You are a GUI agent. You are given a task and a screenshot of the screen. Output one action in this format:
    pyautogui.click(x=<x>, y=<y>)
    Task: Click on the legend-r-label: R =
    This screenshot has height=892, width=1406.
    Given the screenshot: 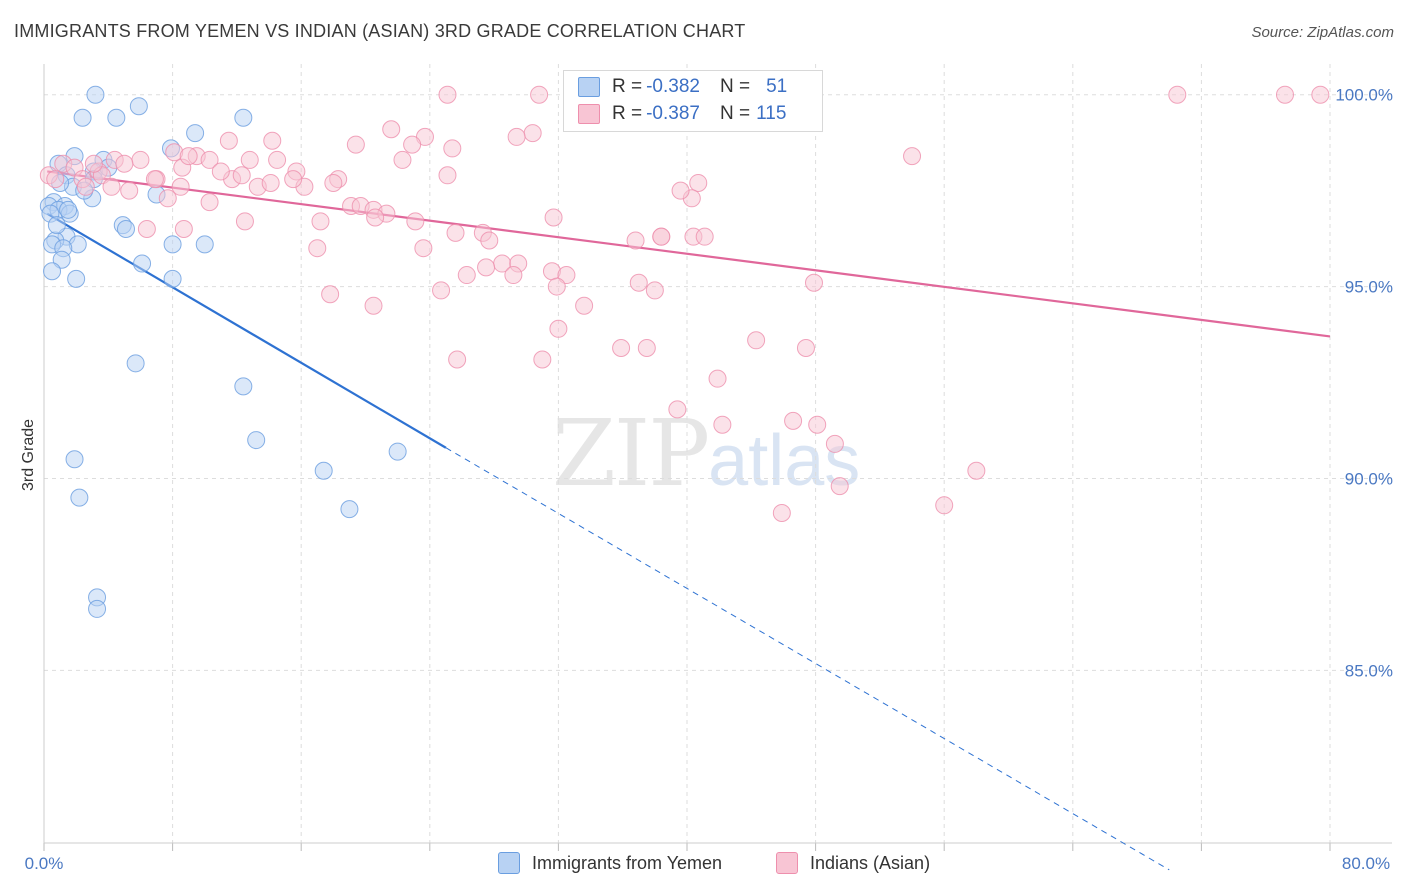 What is the action you would take?
    pyautogui.click(x=627, y=86)
    